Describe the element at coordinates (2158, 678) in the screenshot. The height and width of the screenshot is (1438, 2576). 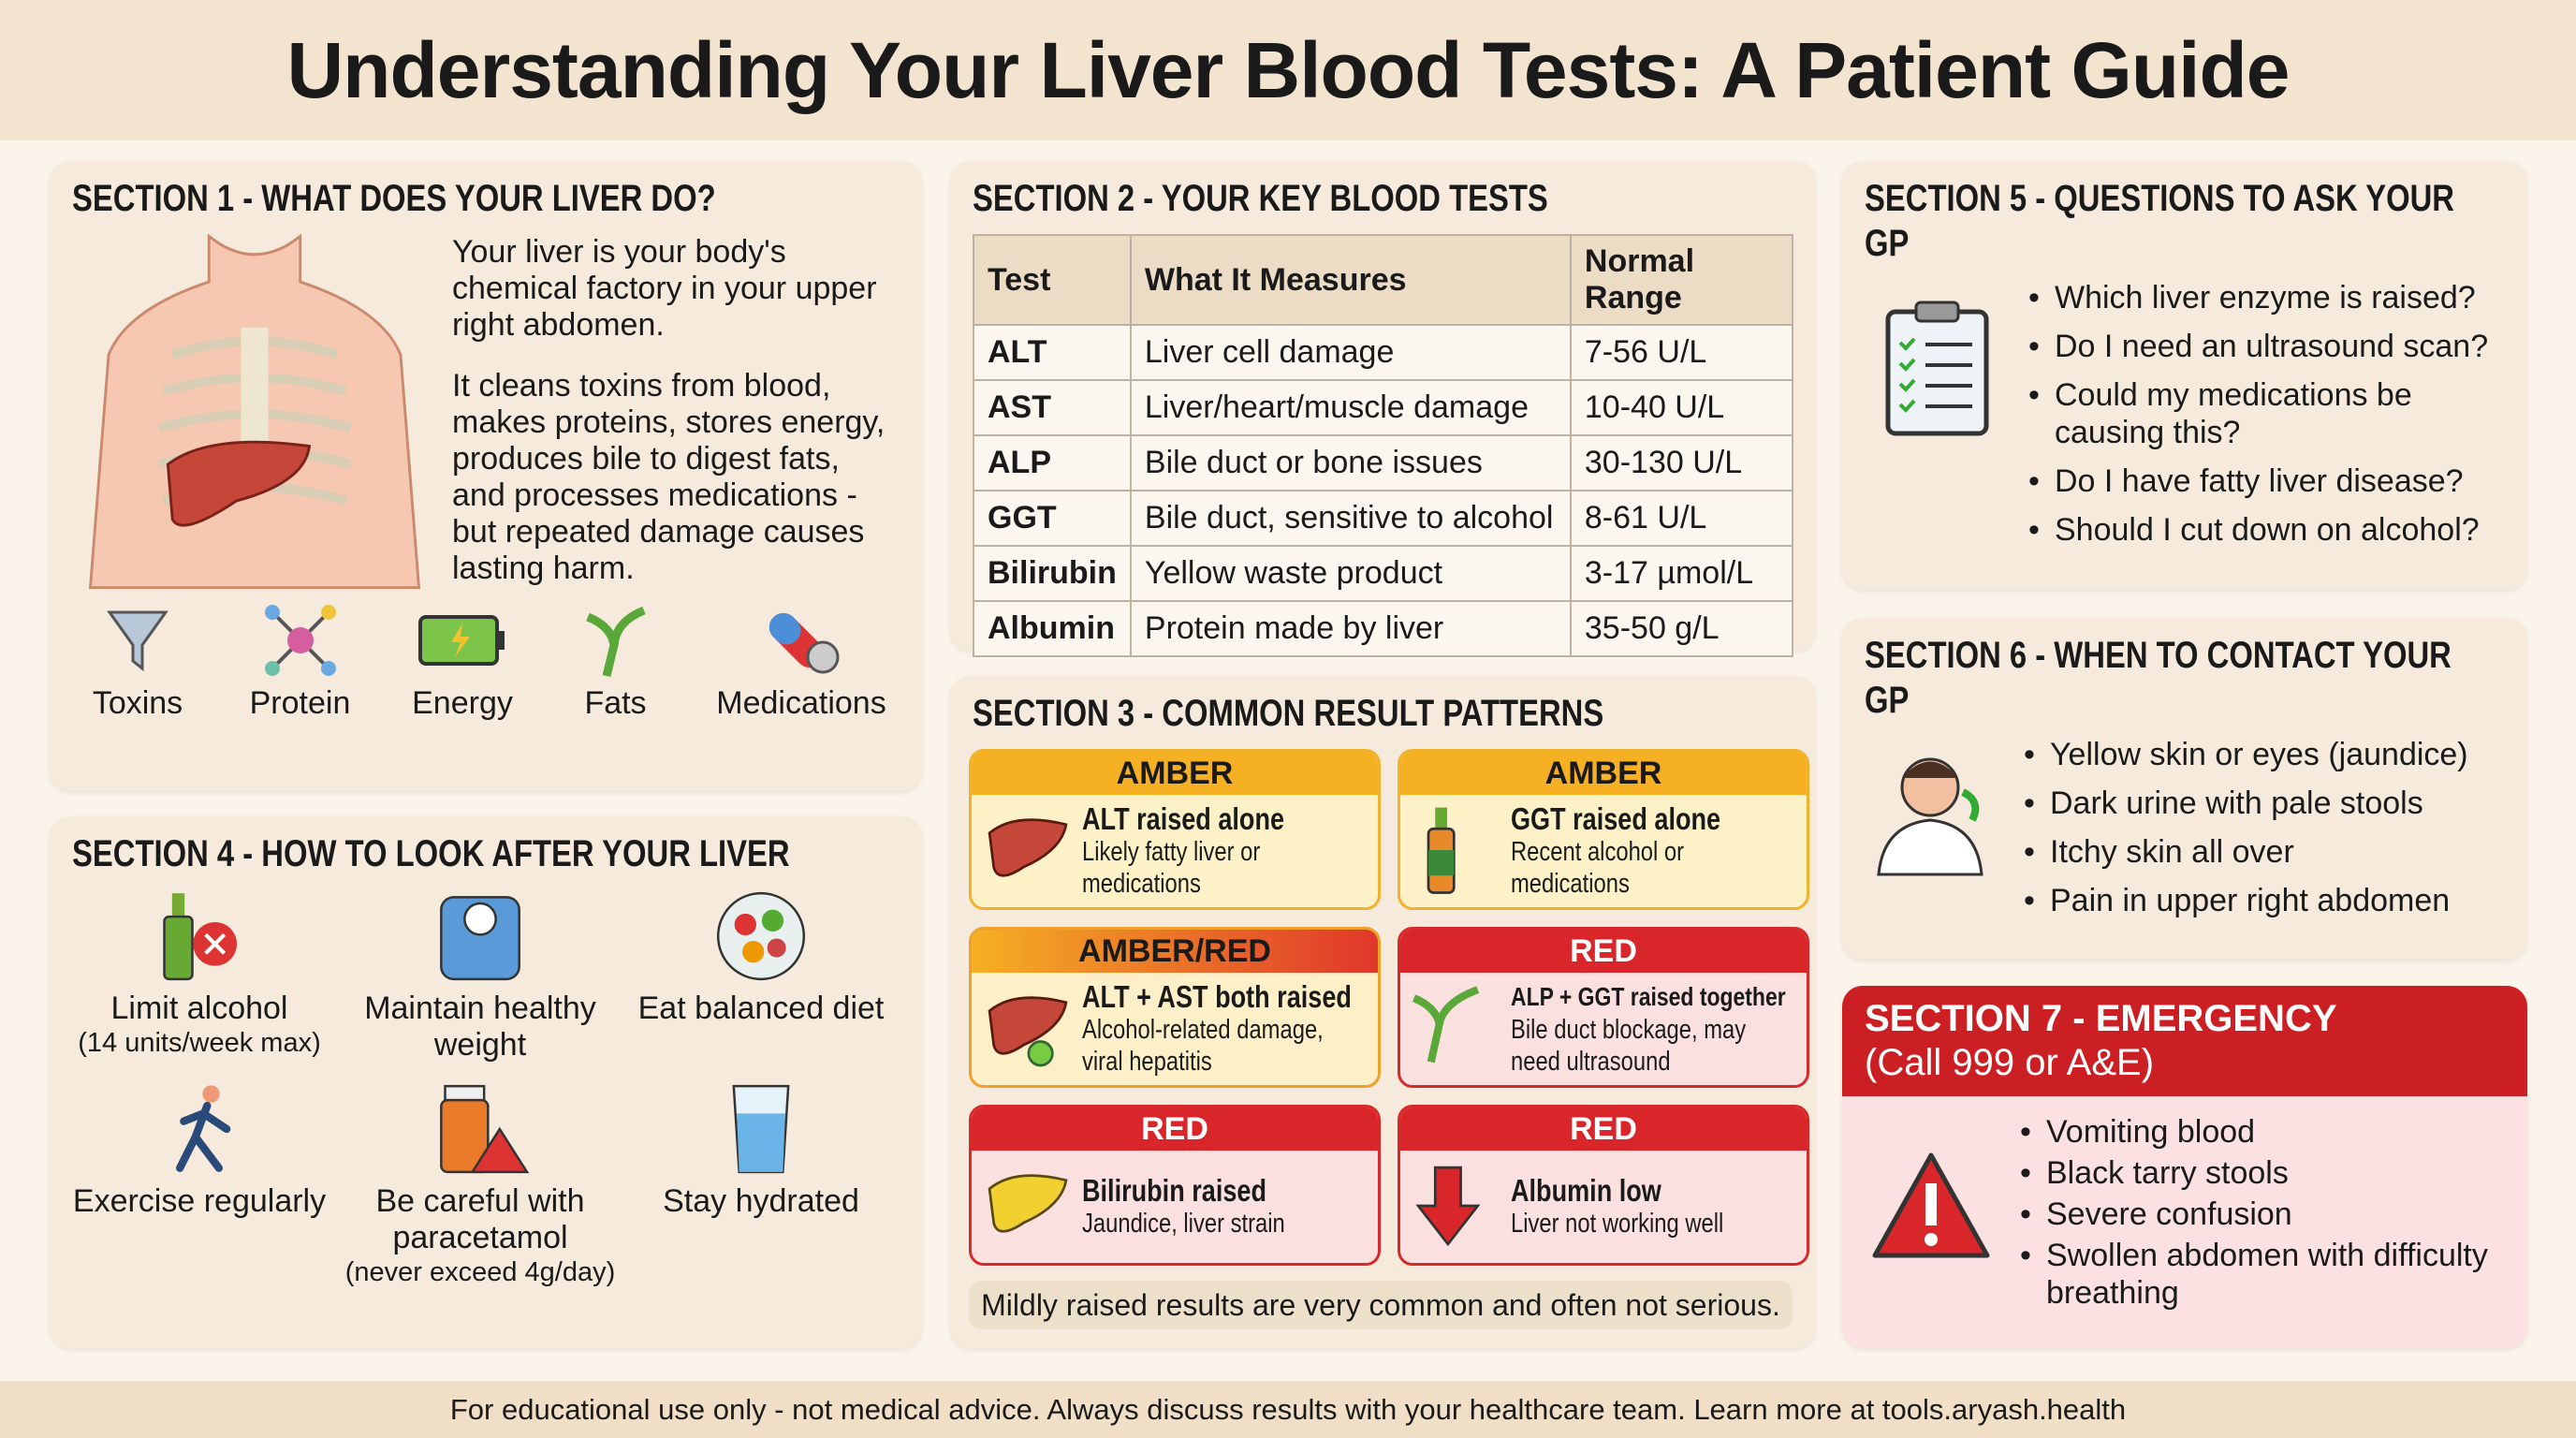
I see `section-heading-text: SECTION 6 - WHEN TO CONTACT YOUR GP` at that location.